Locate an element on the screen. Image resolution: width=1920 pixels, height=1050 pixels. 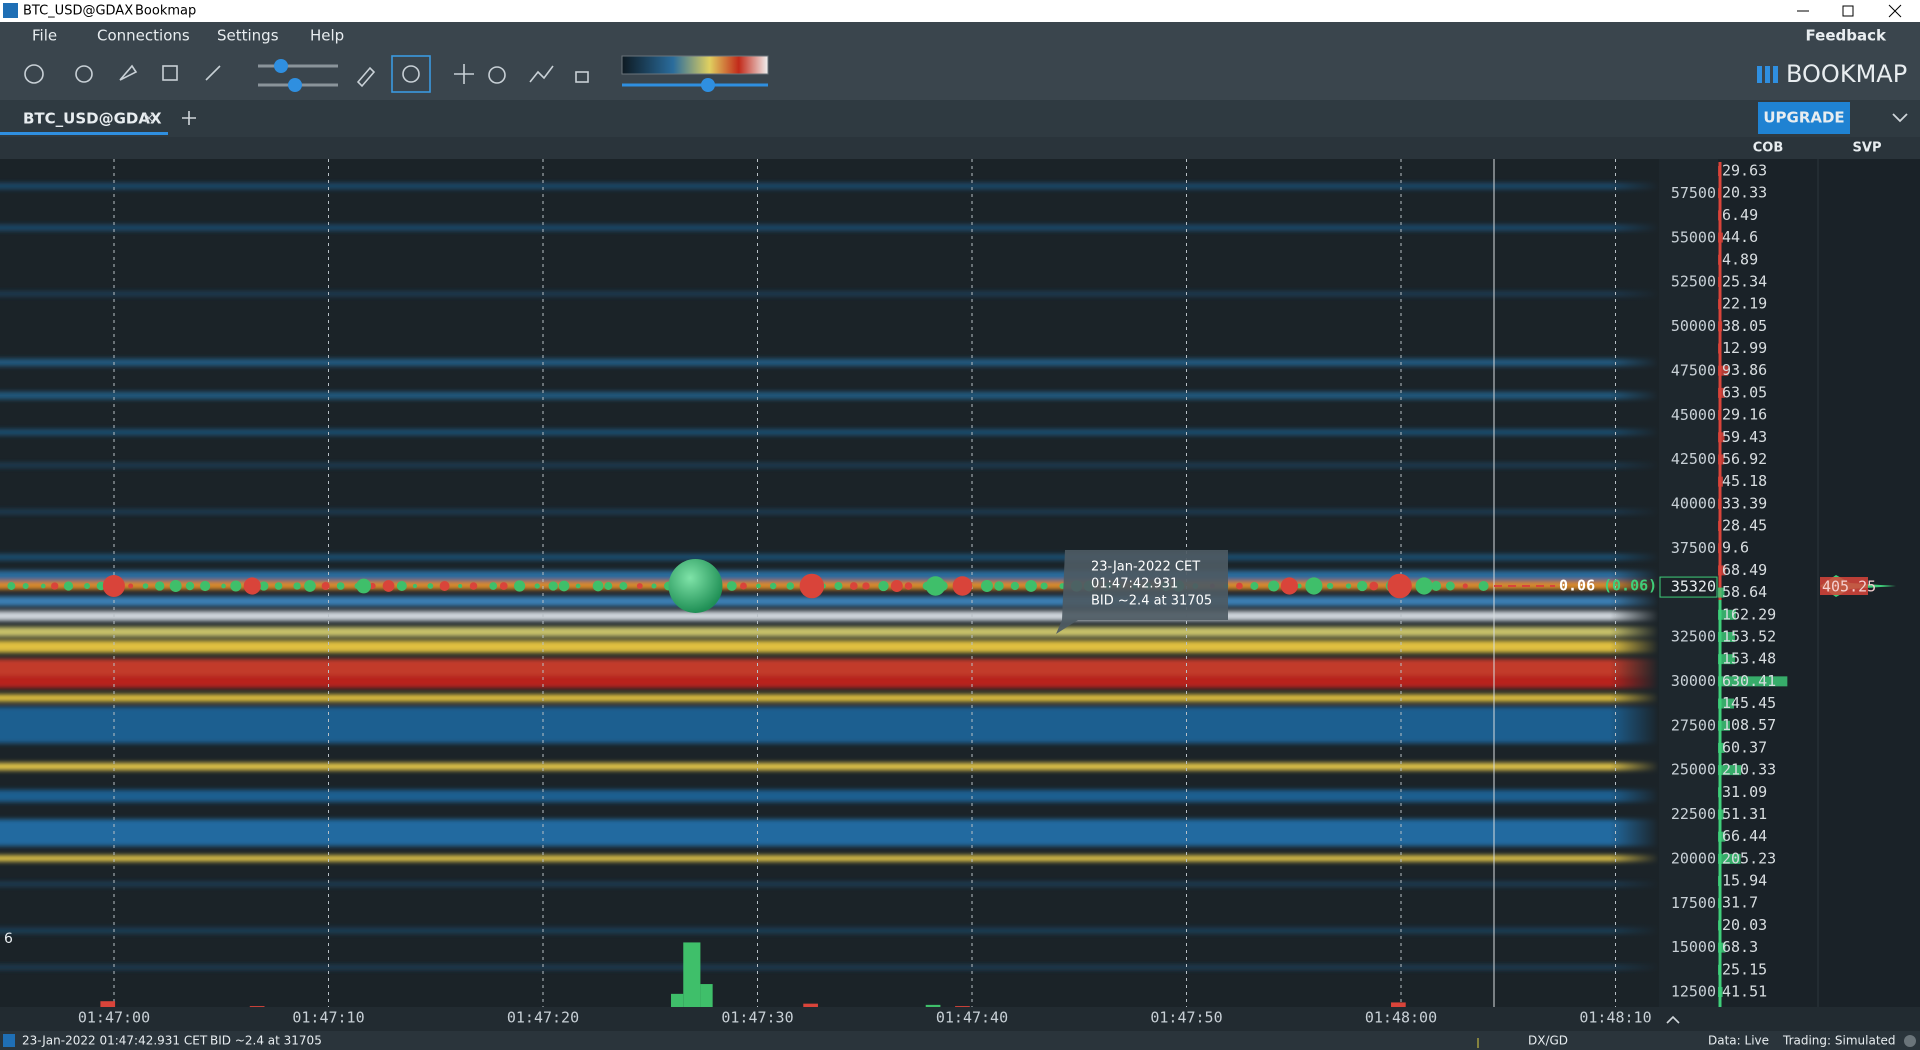
menu-item: File is located at coordinates (44, 36).